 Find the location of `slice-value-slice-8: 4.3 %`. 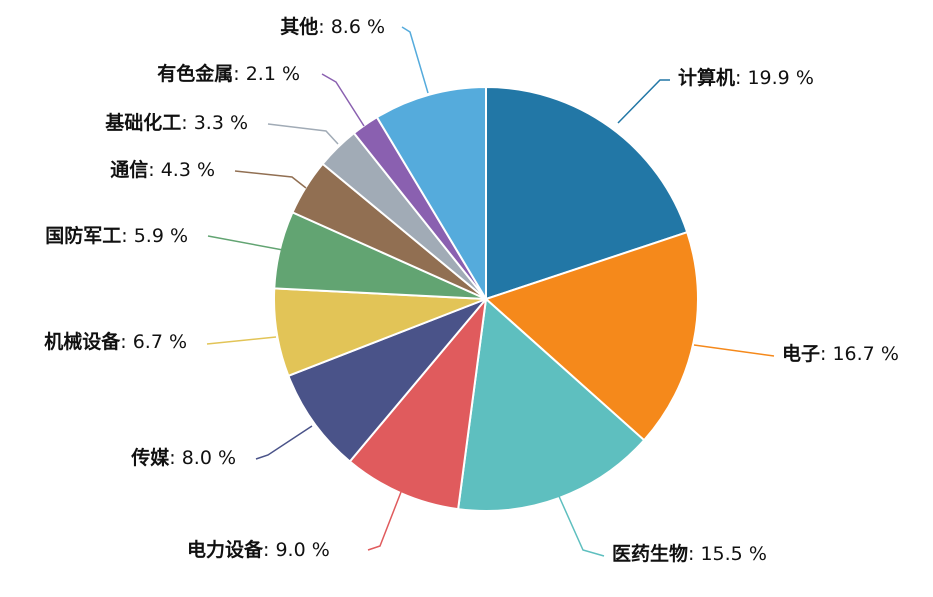

slice-value-slice-8: 4.3 % is located at coordinates (188, 170).